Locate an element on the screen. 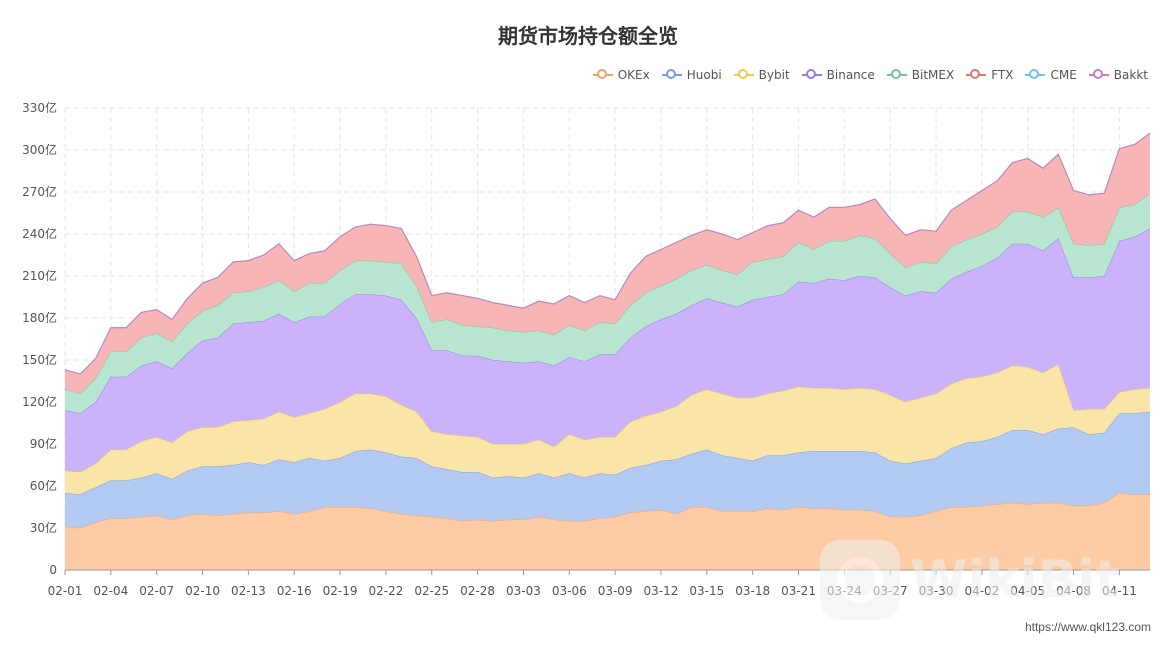 This screenshot has width=1176, height=650. y-tick-label: 0 is located at coordinates (53, 570).